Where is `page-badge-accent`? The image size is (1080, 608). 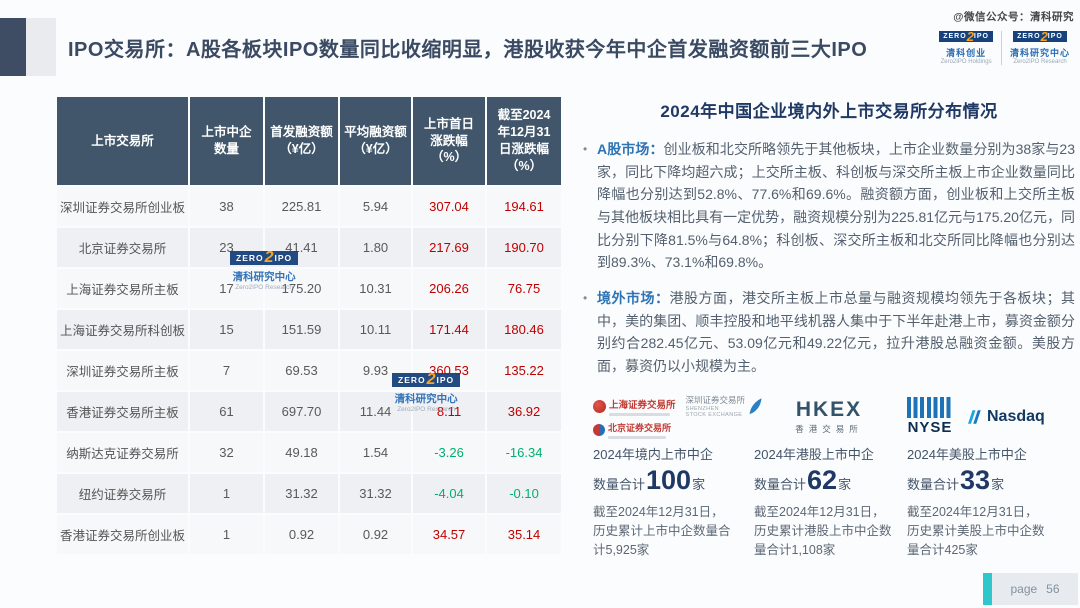 page-badge-accent is located at coordinates (987, 589).